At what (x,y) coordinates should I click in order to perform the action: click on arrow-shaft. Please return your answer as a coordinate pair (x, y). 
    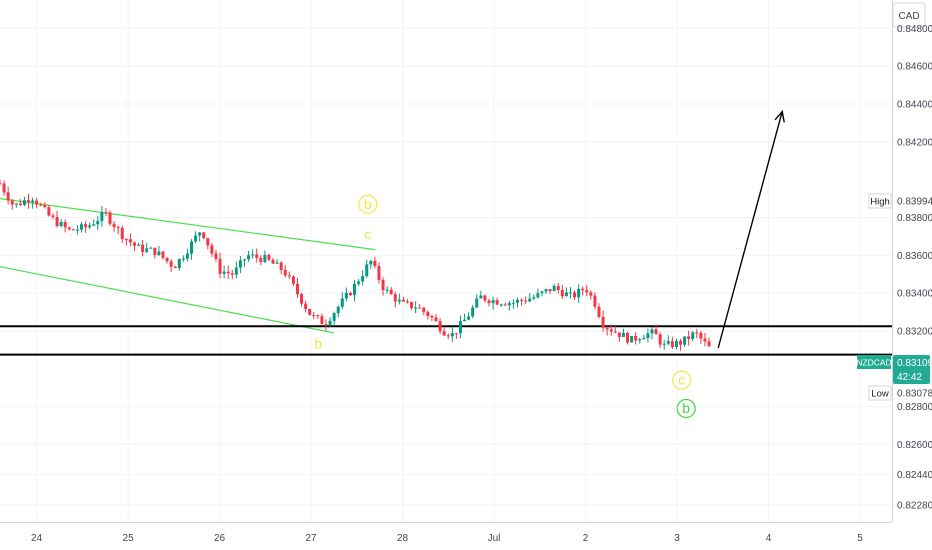
    Looking at the image, I should click on (750, 230).